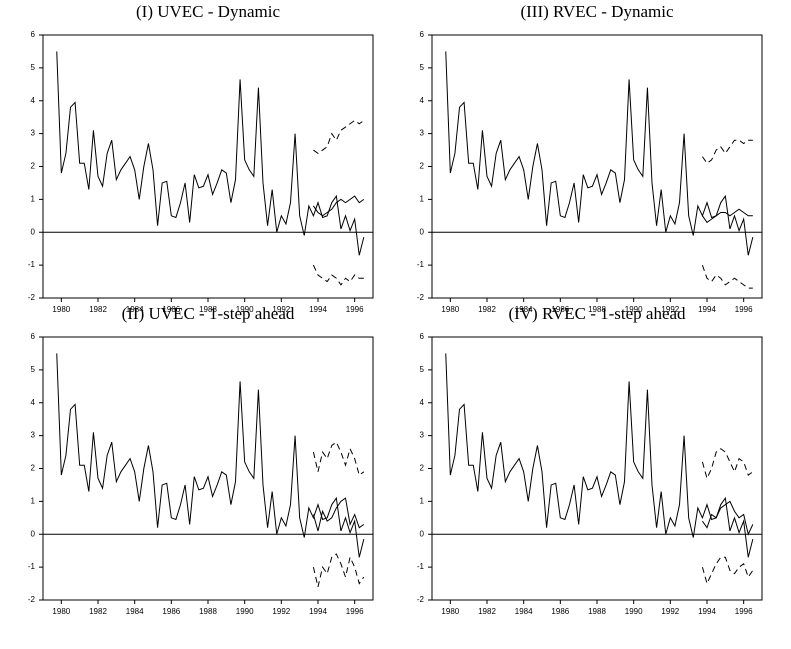  Describe the element at coordinates (596, 11) in the screenshot. I see `chart-title: (III) RVEC - Dynamic` at that location.